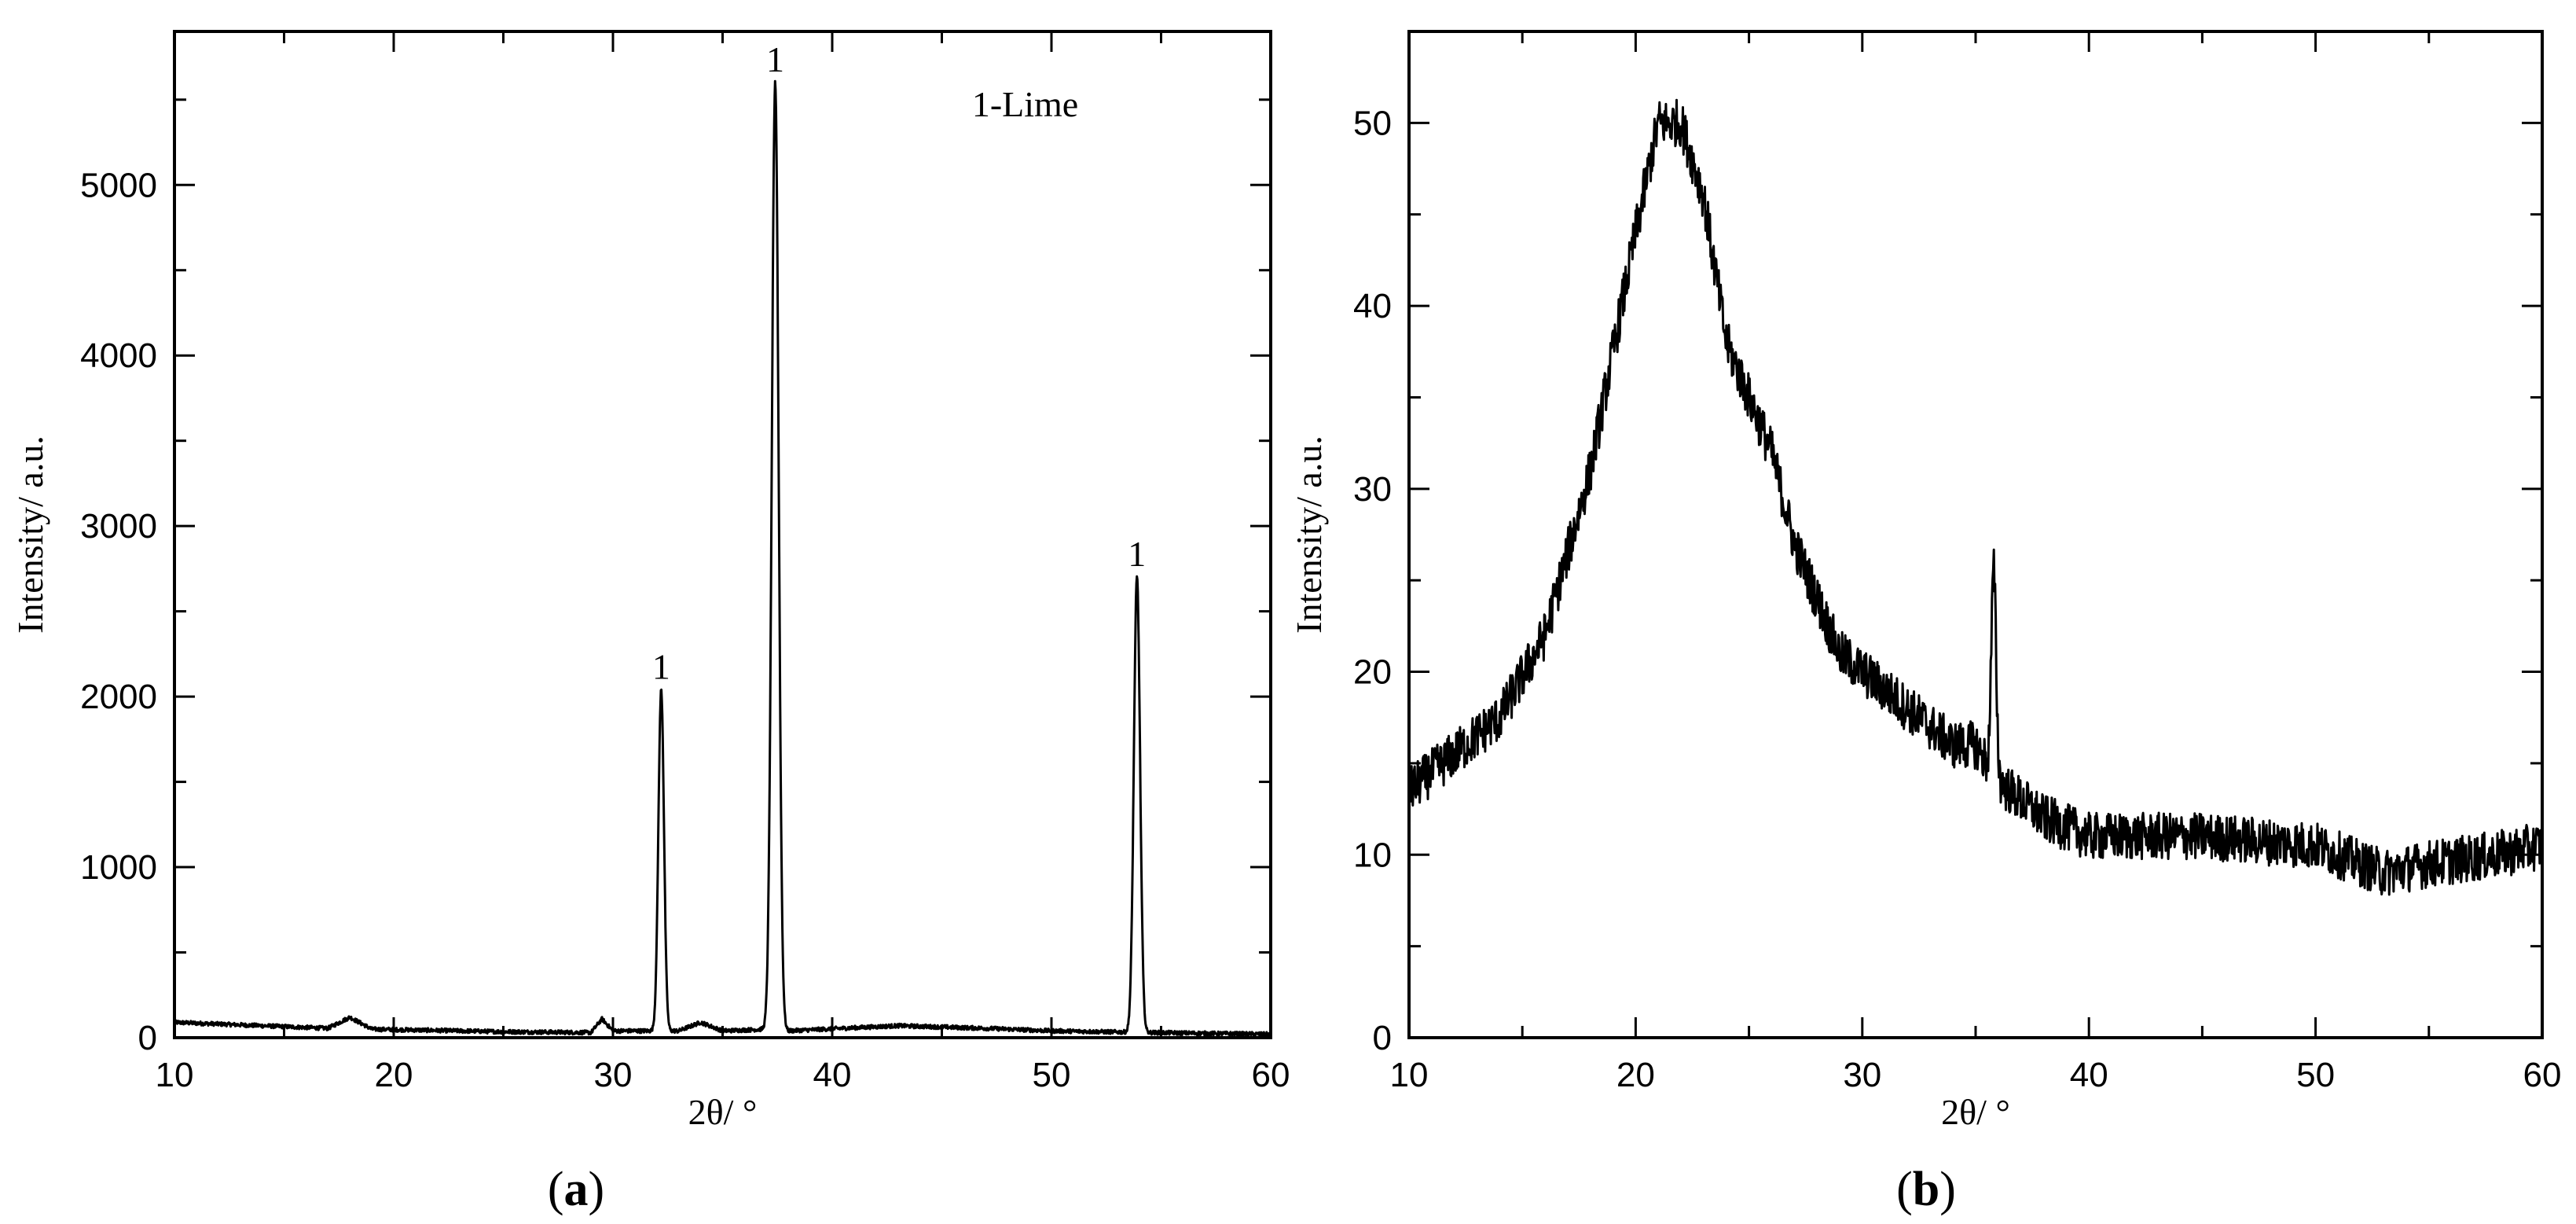 Image resolution: width=2576 pixels, height=1224 pixels. I want to click on y-tick-label: 2000, so click(118, 697).